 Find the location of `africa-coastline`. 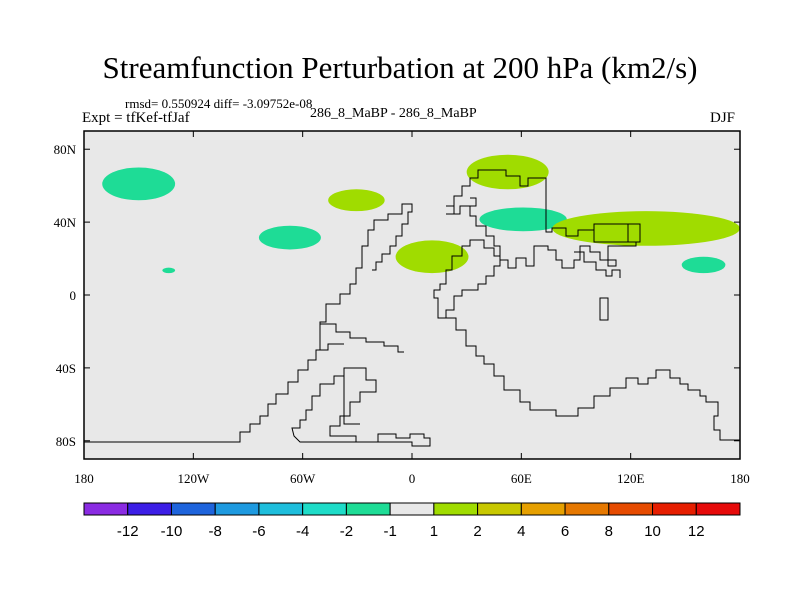

africa-coastline is located at coordinates (467, 279).